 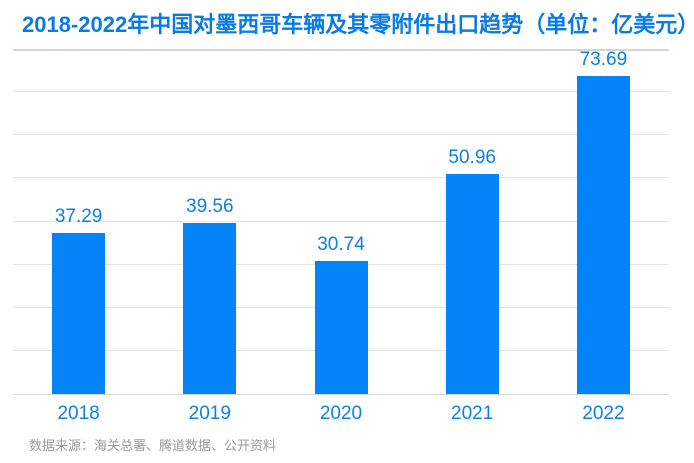 What do you see at coordinates (153, 445) in the screenshot?
I see `data-source: 数据来源：海关总署、腾道数据、公开资料` at bounding box center [153, 445].